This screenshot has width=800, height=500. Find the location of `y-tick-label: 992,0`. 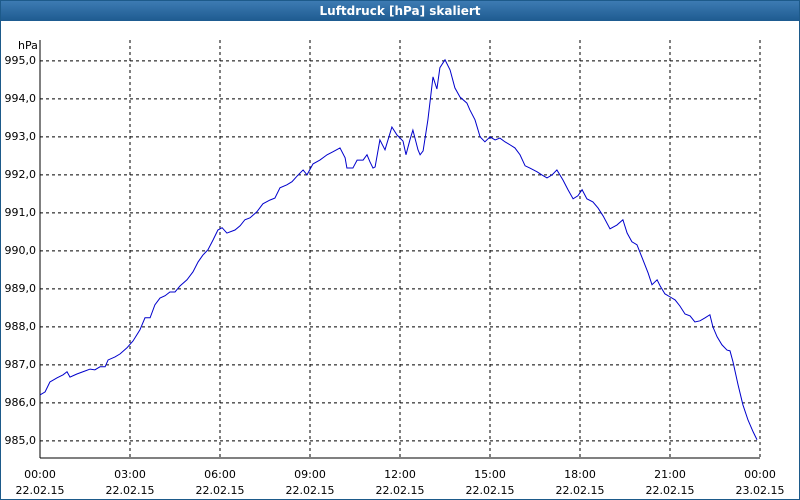

y-tick-label: 992,0 is located at coordinates (21, 174).